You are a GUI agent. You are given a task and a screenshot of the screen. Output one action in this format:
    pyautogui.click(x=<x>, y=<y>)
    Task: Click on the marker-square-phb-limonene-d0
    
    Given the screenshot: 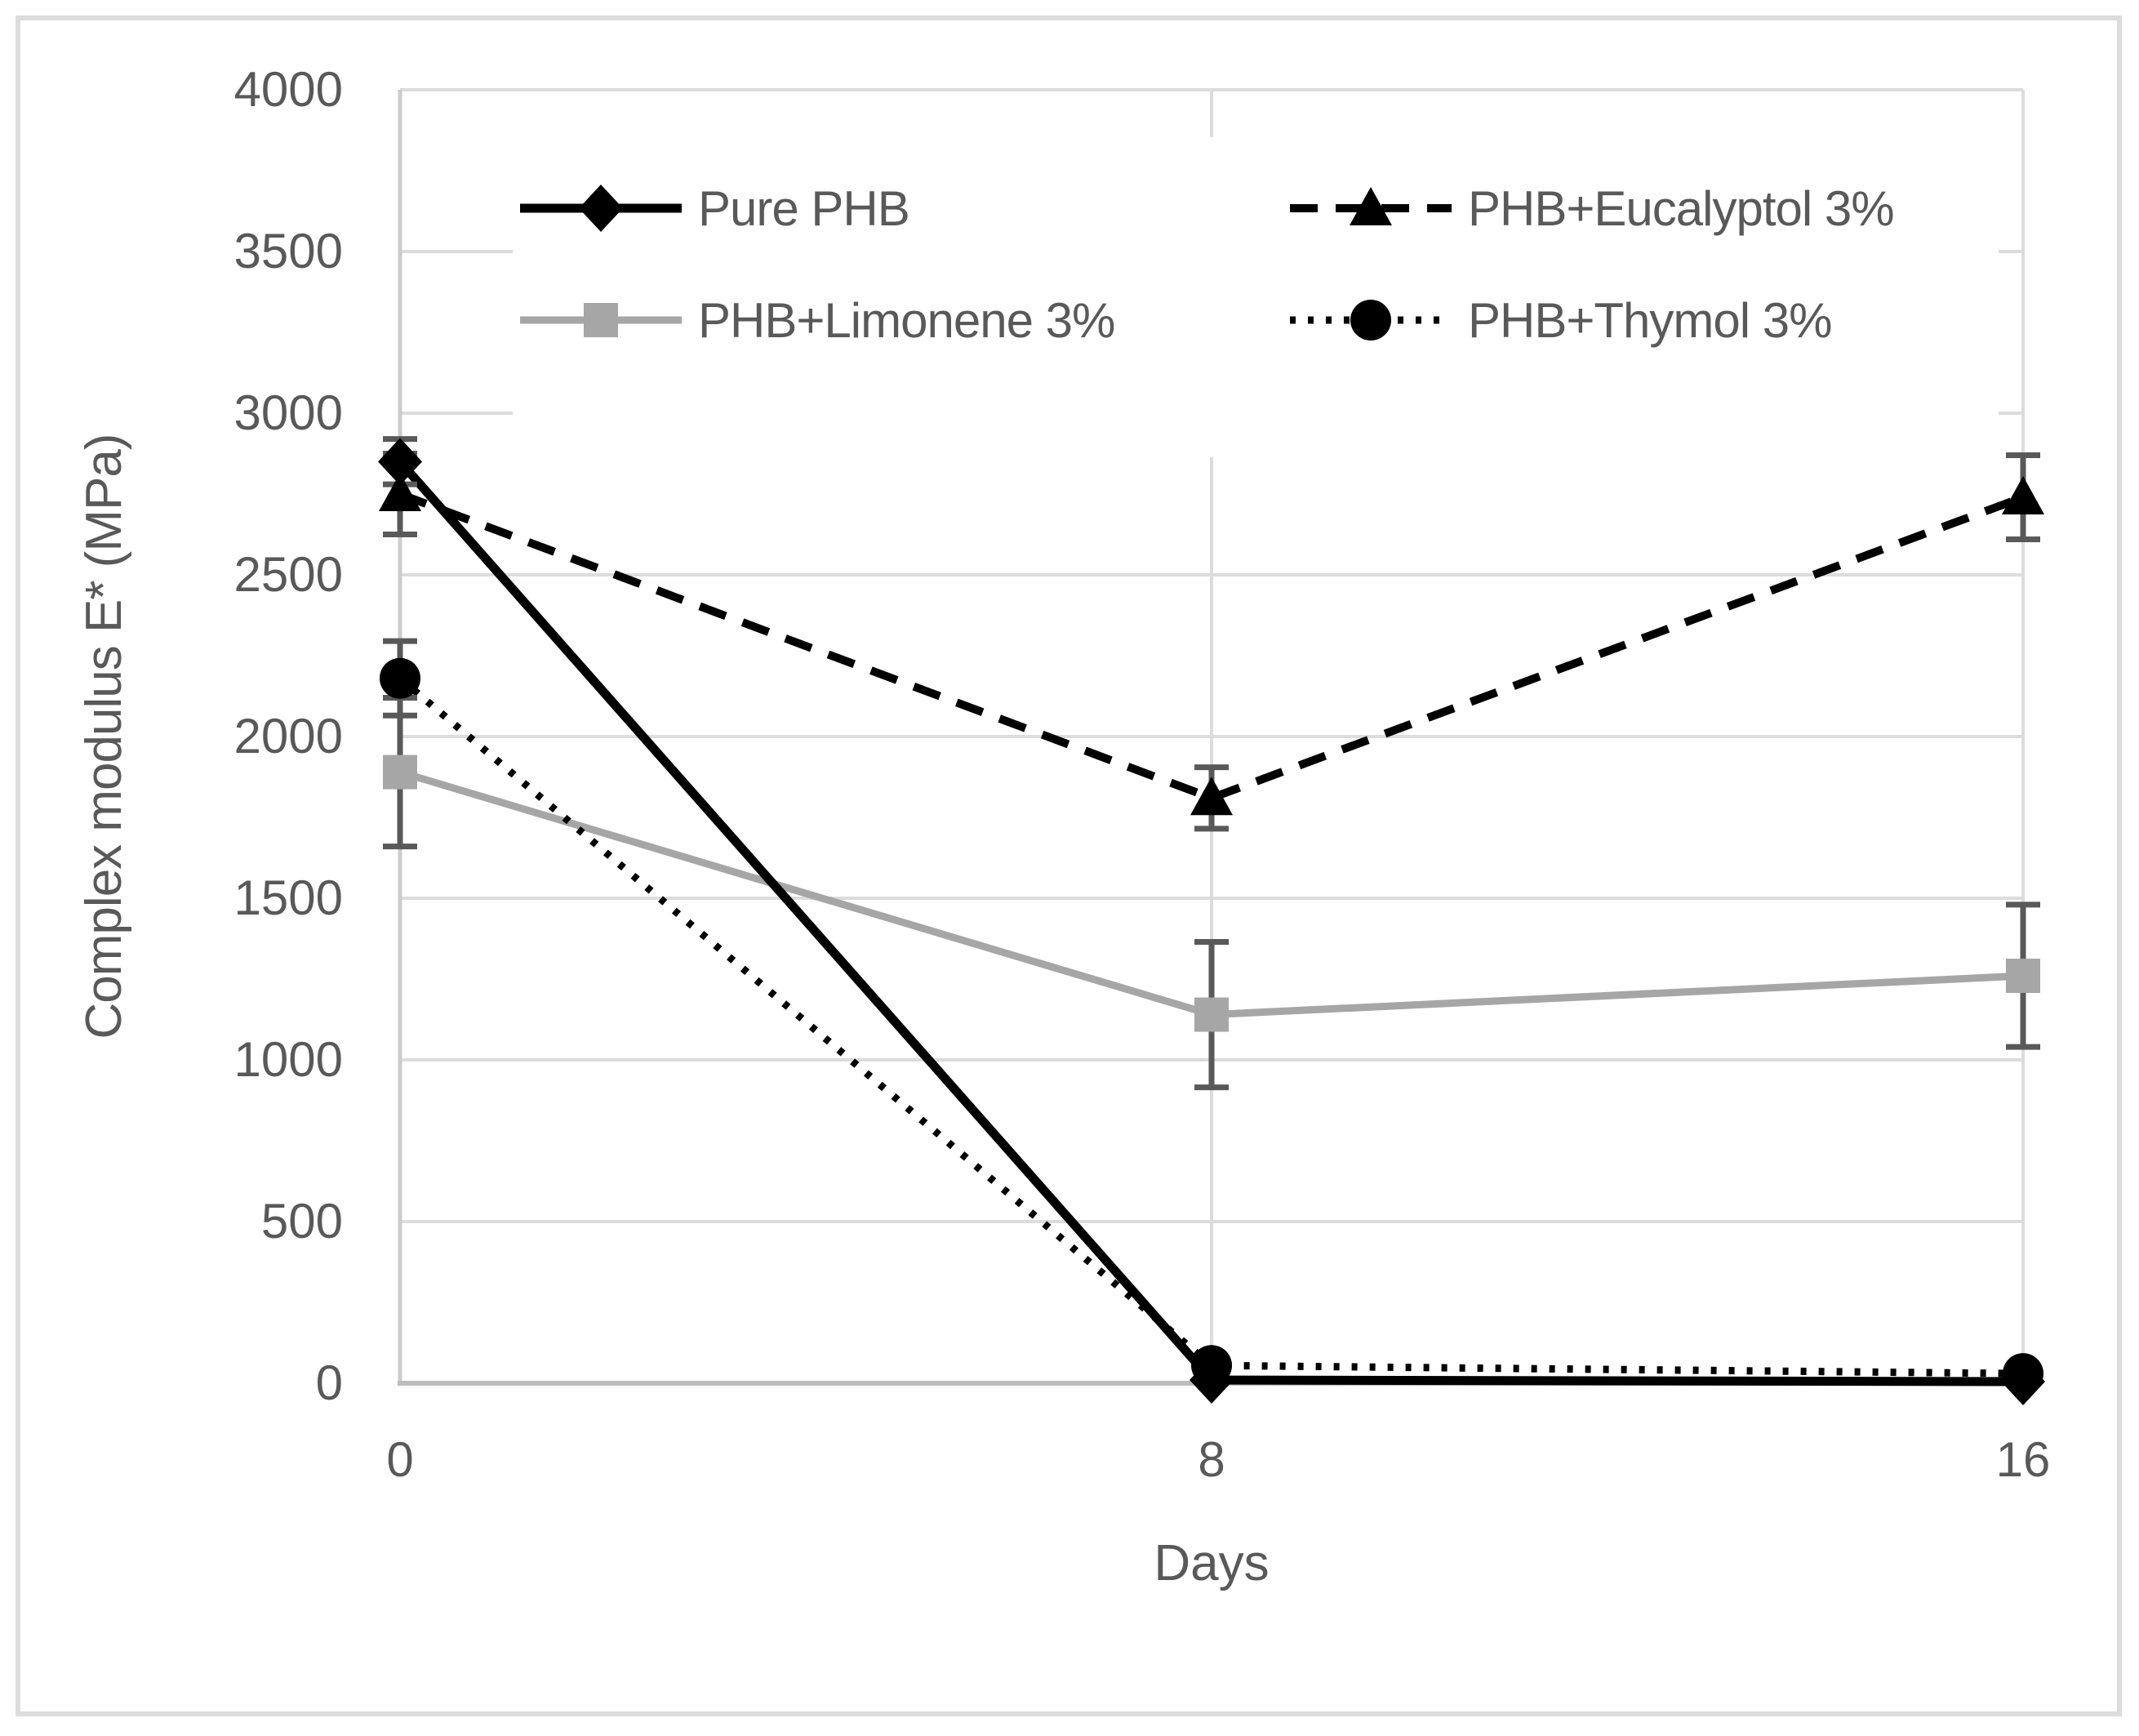 What is the action you would take?
    pyautogui.click(x=400, y=772)
    